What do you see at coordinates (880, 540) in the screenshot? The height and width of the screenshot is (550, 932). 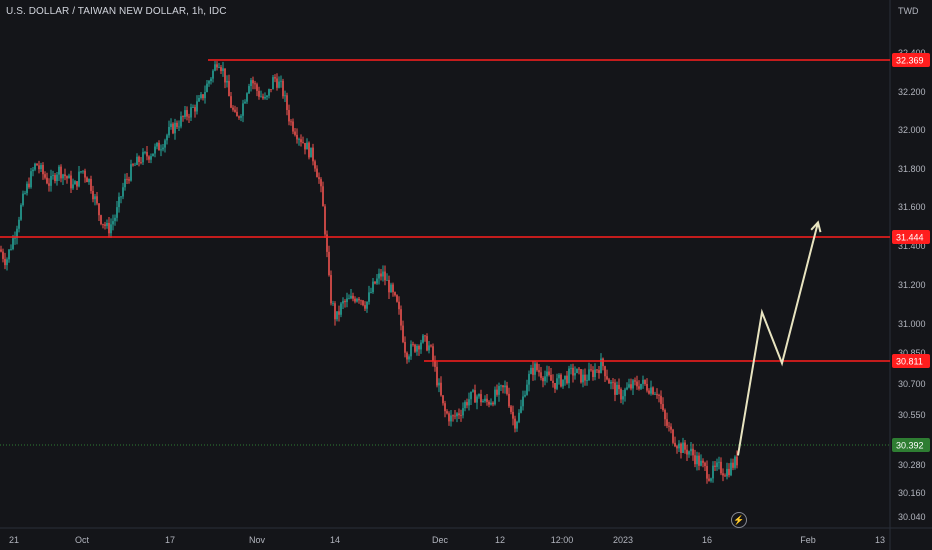 I see `x-tick-label: 13` at bounding box center [880, 540].